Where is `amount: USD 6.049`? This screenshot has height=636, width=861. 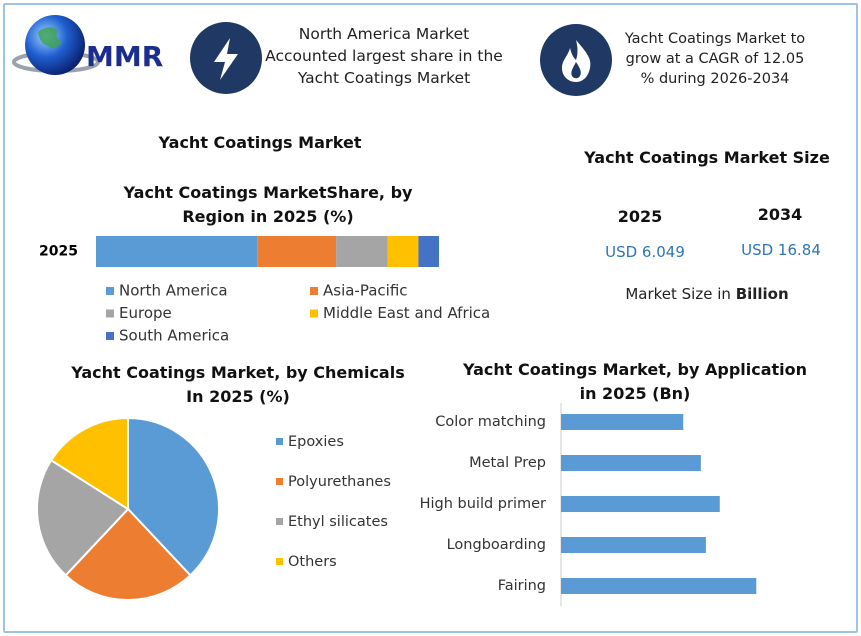
amount: USD 6.049 is located at coordinates (645, 252).